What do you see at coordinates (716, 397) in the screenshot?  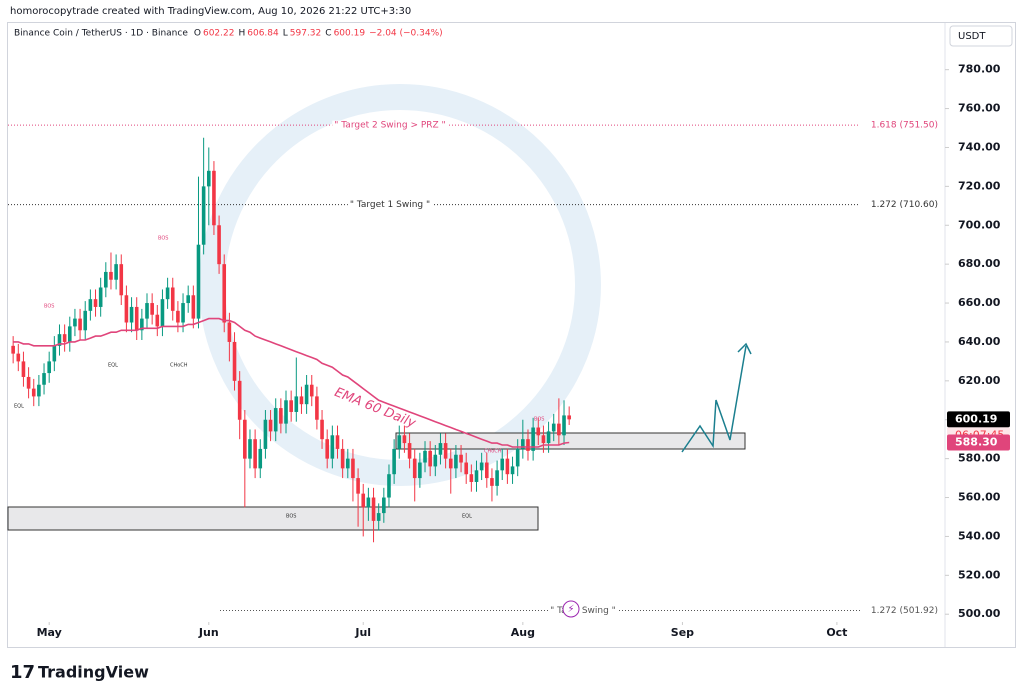 I see `projection-arrow` at bounding box center [716, 397].